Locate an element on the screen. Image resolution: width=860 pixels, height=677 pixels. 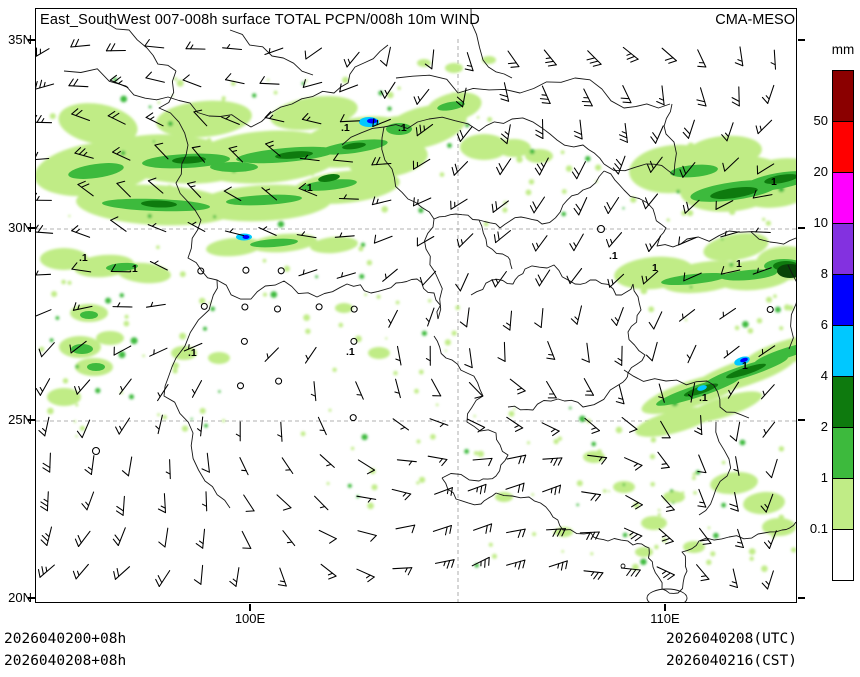
small-island-outline is located at coordinates (623, 566).